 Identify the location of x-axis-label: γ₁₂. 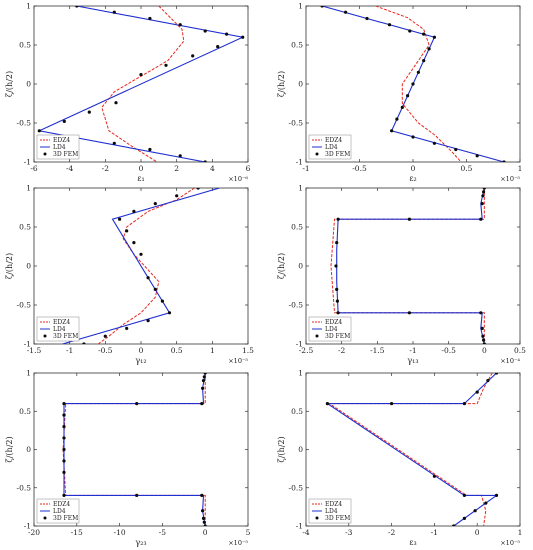
(140, 360).